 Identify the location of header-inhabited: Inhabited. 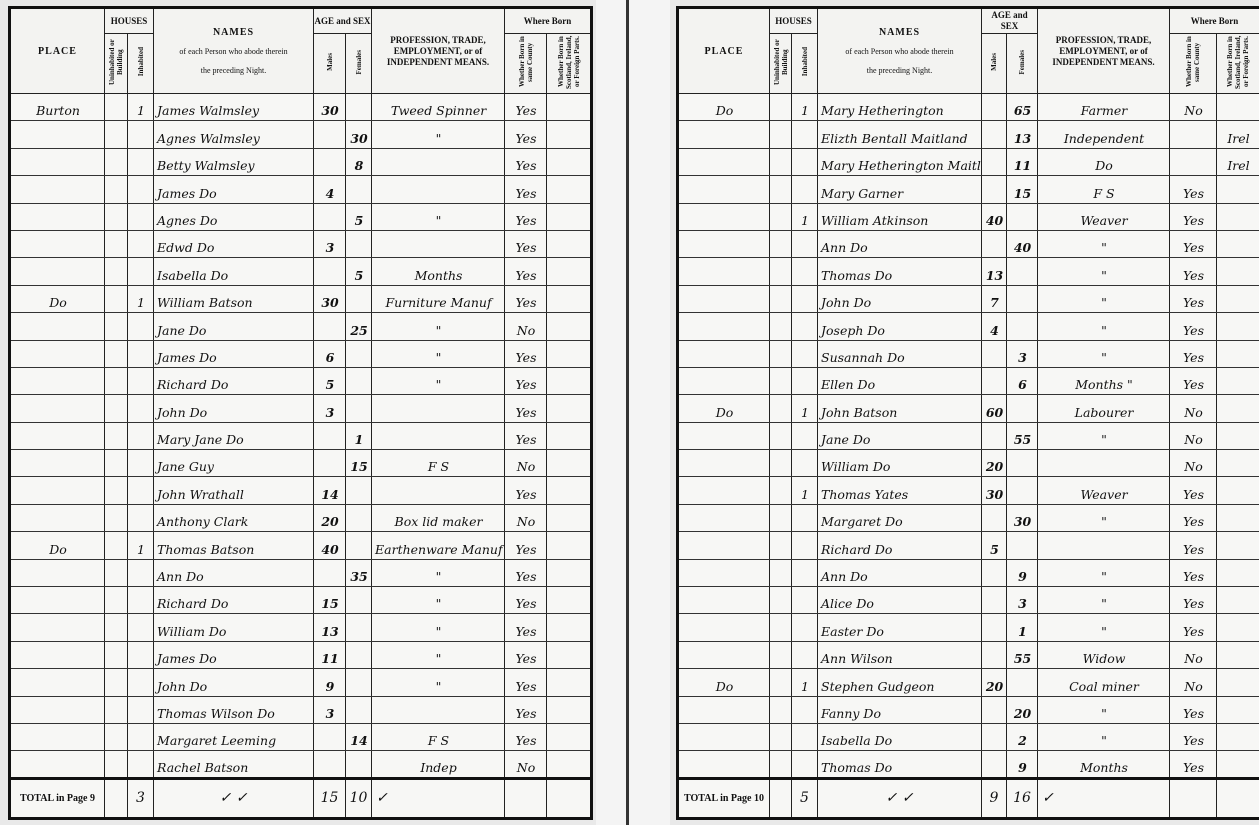
(140, 63).